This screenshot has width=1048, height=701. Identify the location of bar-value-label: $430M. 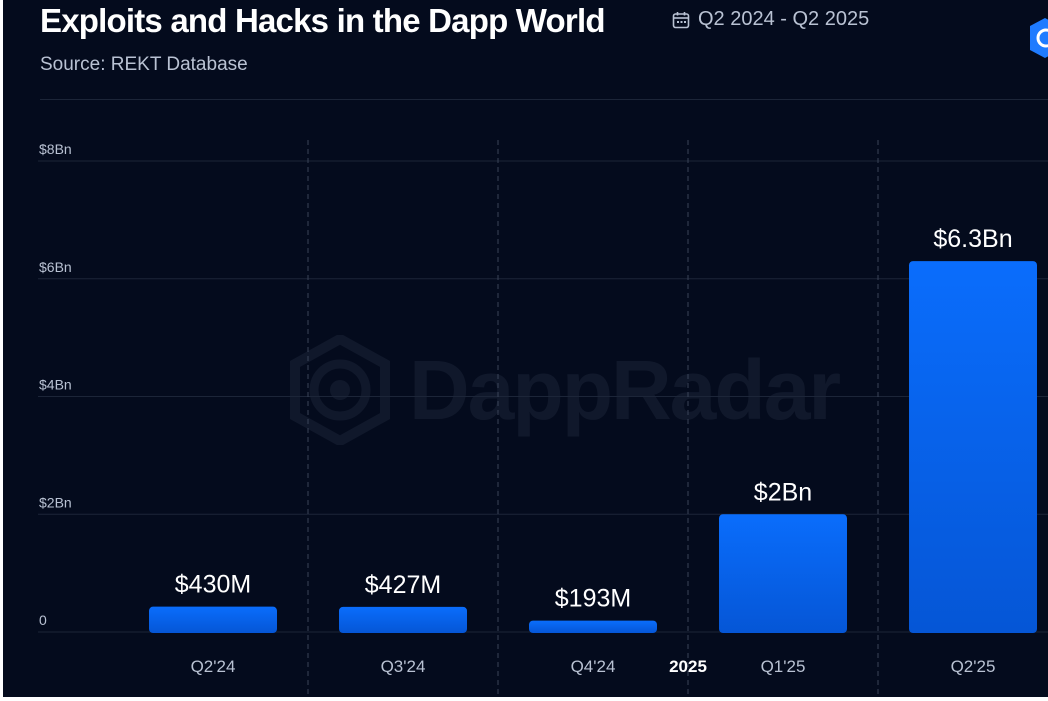
(213, 585).